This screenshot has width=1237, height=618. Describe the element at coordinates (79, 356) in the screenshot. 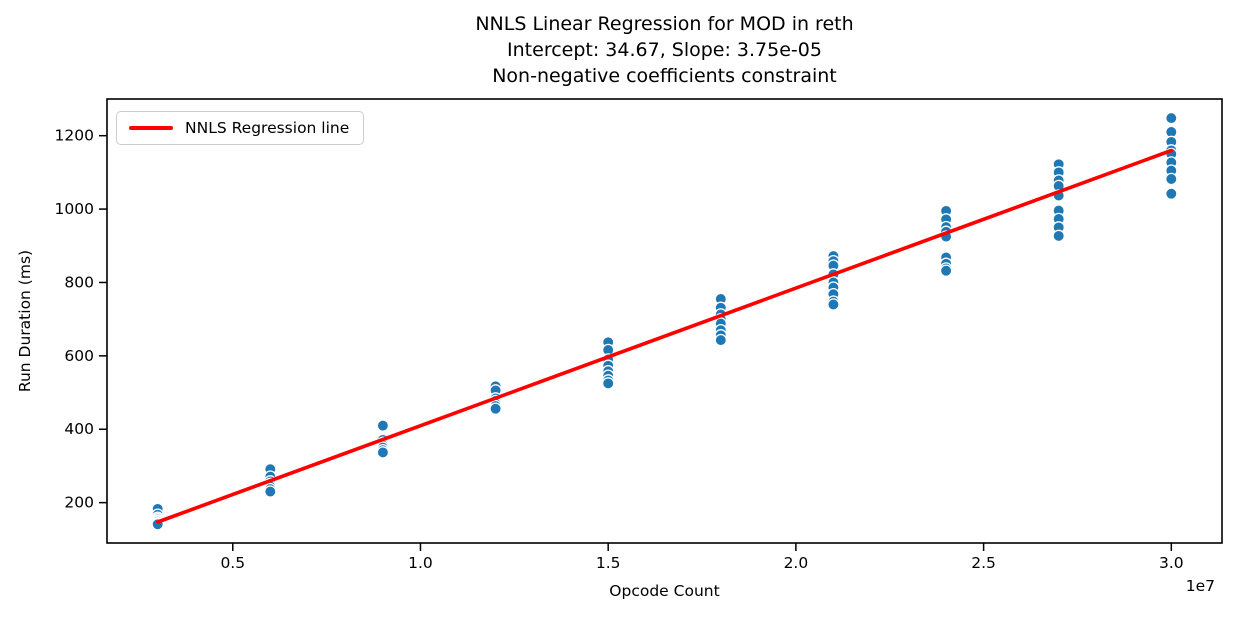

I see `y-tick-label: 600` at that location.